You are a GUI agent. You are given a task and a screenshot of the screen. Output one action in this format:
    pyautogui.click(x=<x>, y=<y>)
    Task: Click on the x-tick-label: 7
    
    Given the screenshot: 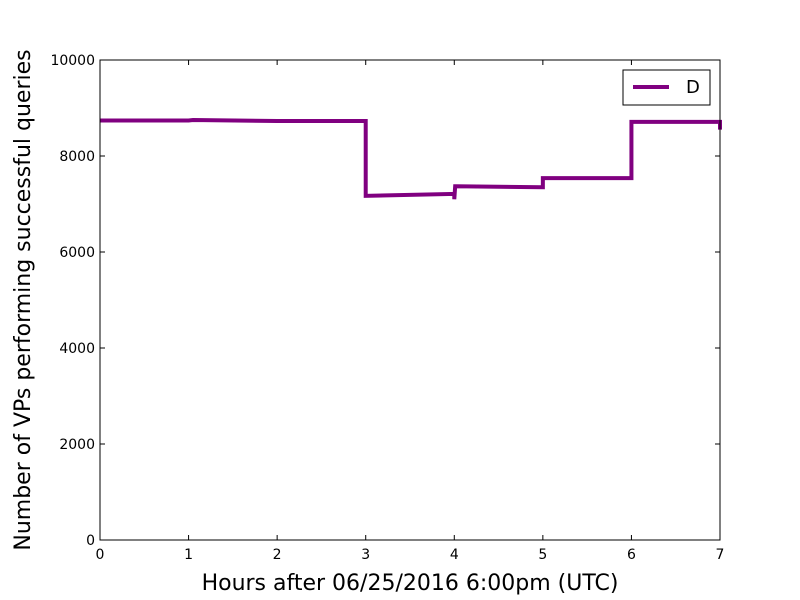 What is the action you would take?
    pyautogui.click(x=720, y=555)
    